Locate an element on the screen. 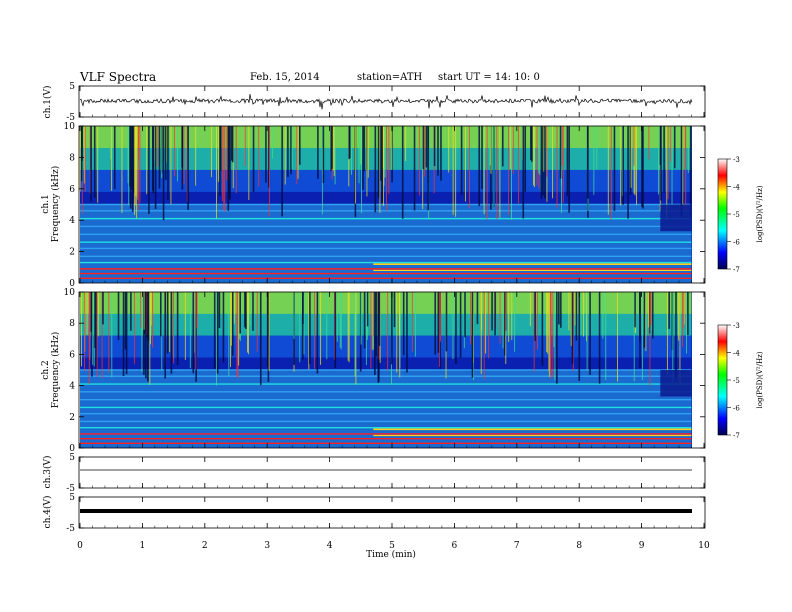  spec1-end-patch is located at coordinates (676, 218).